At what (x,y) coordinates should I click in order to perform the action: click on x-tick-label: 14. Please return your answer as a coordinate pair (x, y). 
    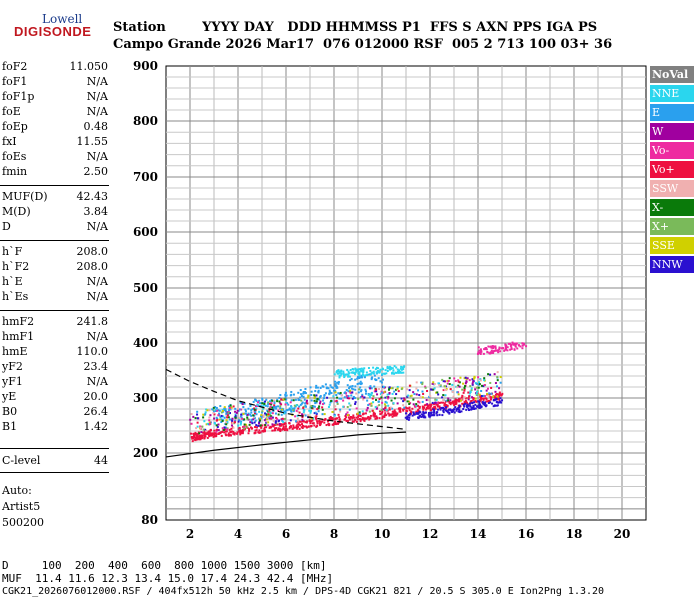
    Looking at the image, I should click on (478, 534).